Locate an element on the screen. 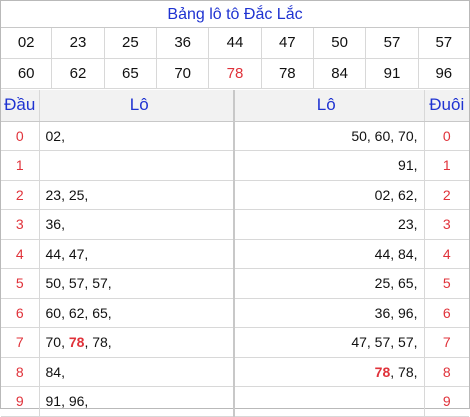 The image size is (470, 417). duoi-digit: 6 is located at coordinates (446, 313).